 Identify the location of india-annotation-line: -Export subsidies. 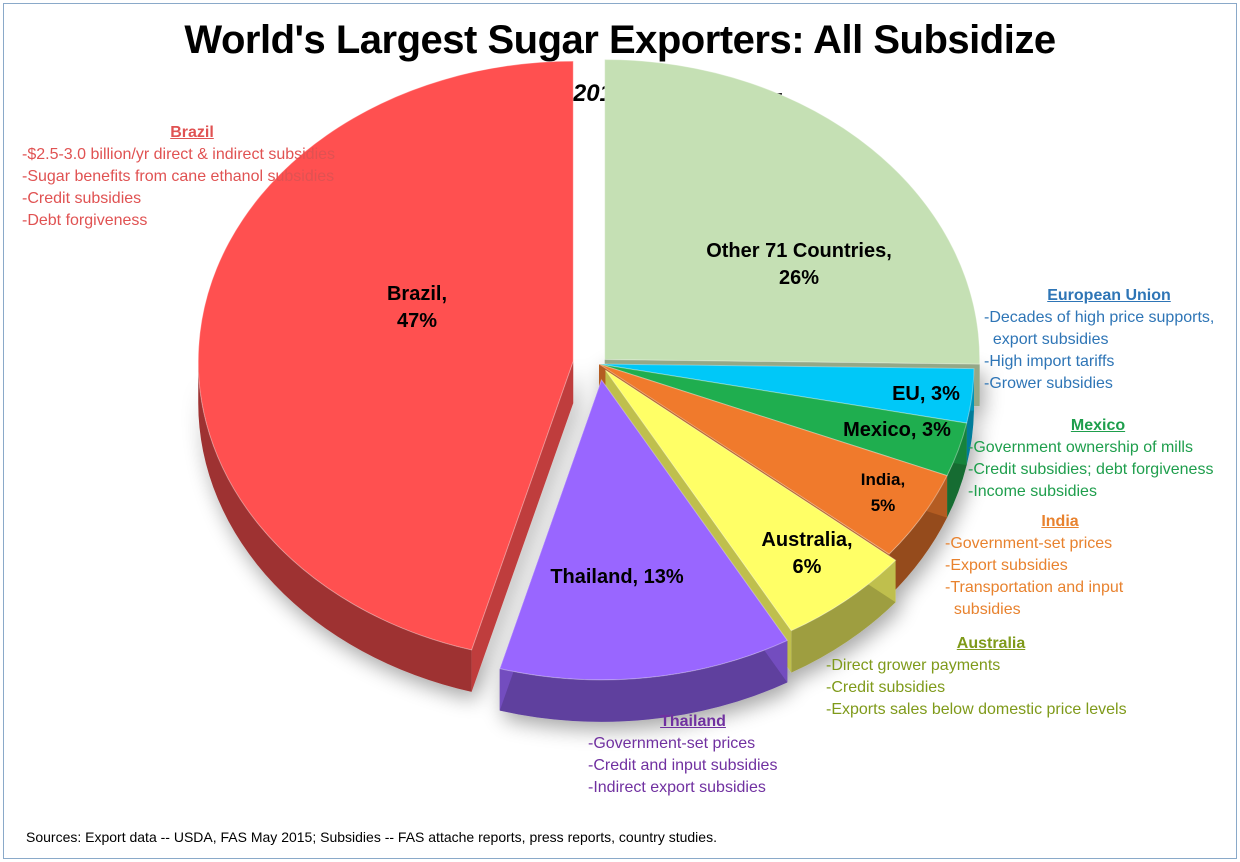
(1006, 565).